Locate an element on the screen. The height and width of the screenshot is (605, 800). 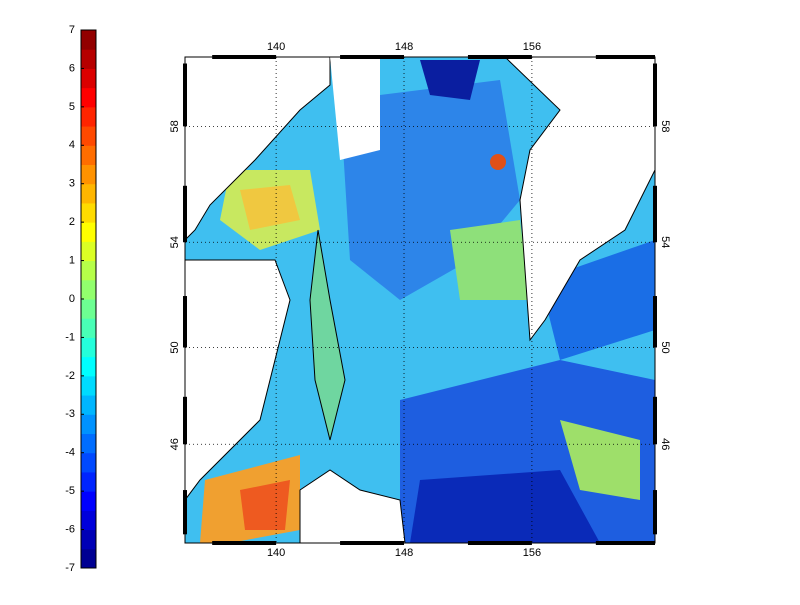
colorbar-tick-label: -6 is located at coordinates (70, 529).